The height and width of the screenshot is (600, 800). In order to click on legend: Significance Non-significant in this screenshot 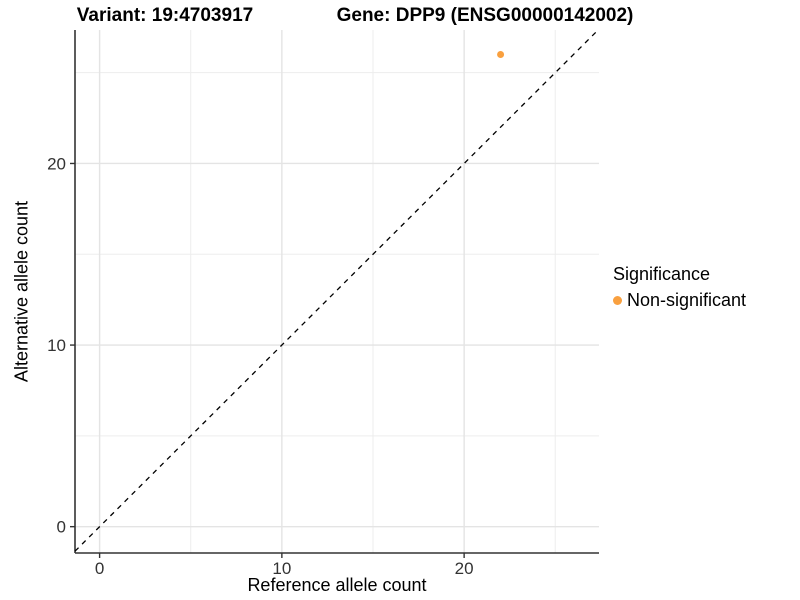, I will do `click(679, 287)`.